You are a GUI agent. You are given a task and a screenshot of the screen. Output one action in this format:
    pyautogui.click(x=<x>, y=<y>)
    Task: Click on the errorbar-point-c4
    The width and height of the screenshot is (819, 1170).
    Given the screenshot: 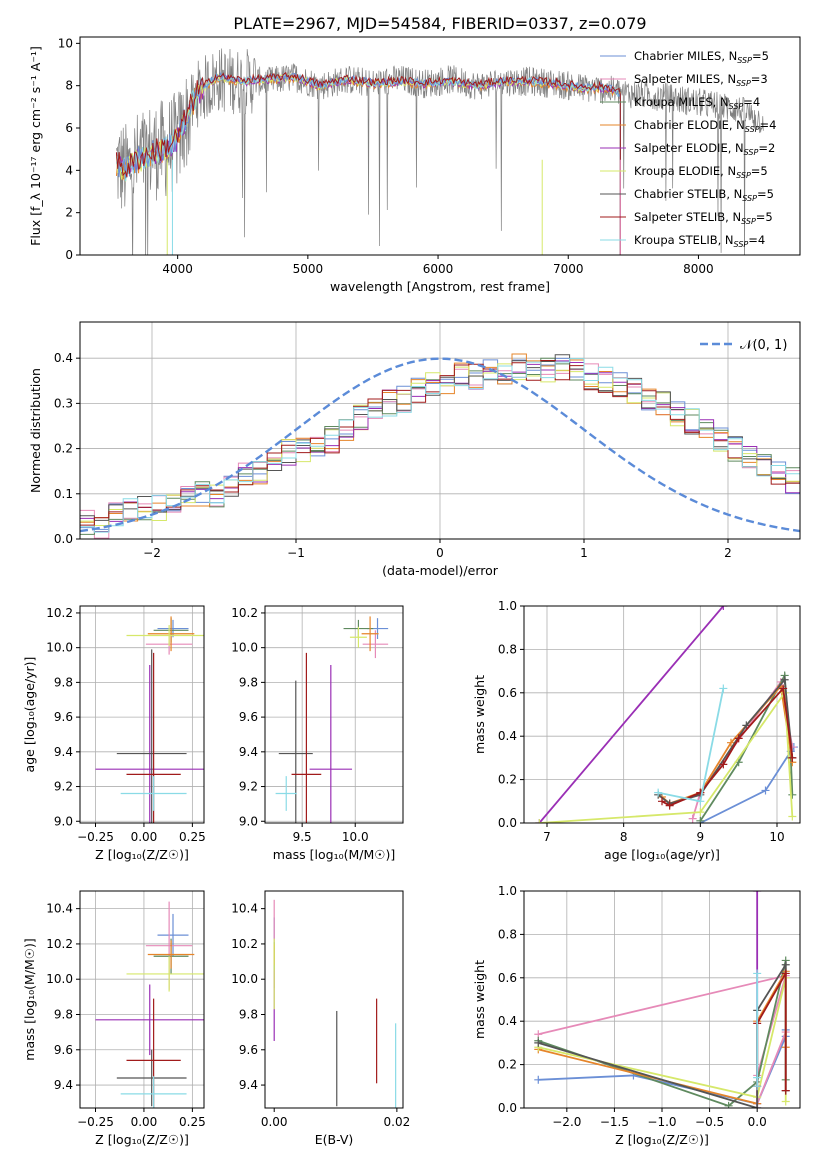 What is the action you would take?
    pyautogui.click(x=149, y=744)
    